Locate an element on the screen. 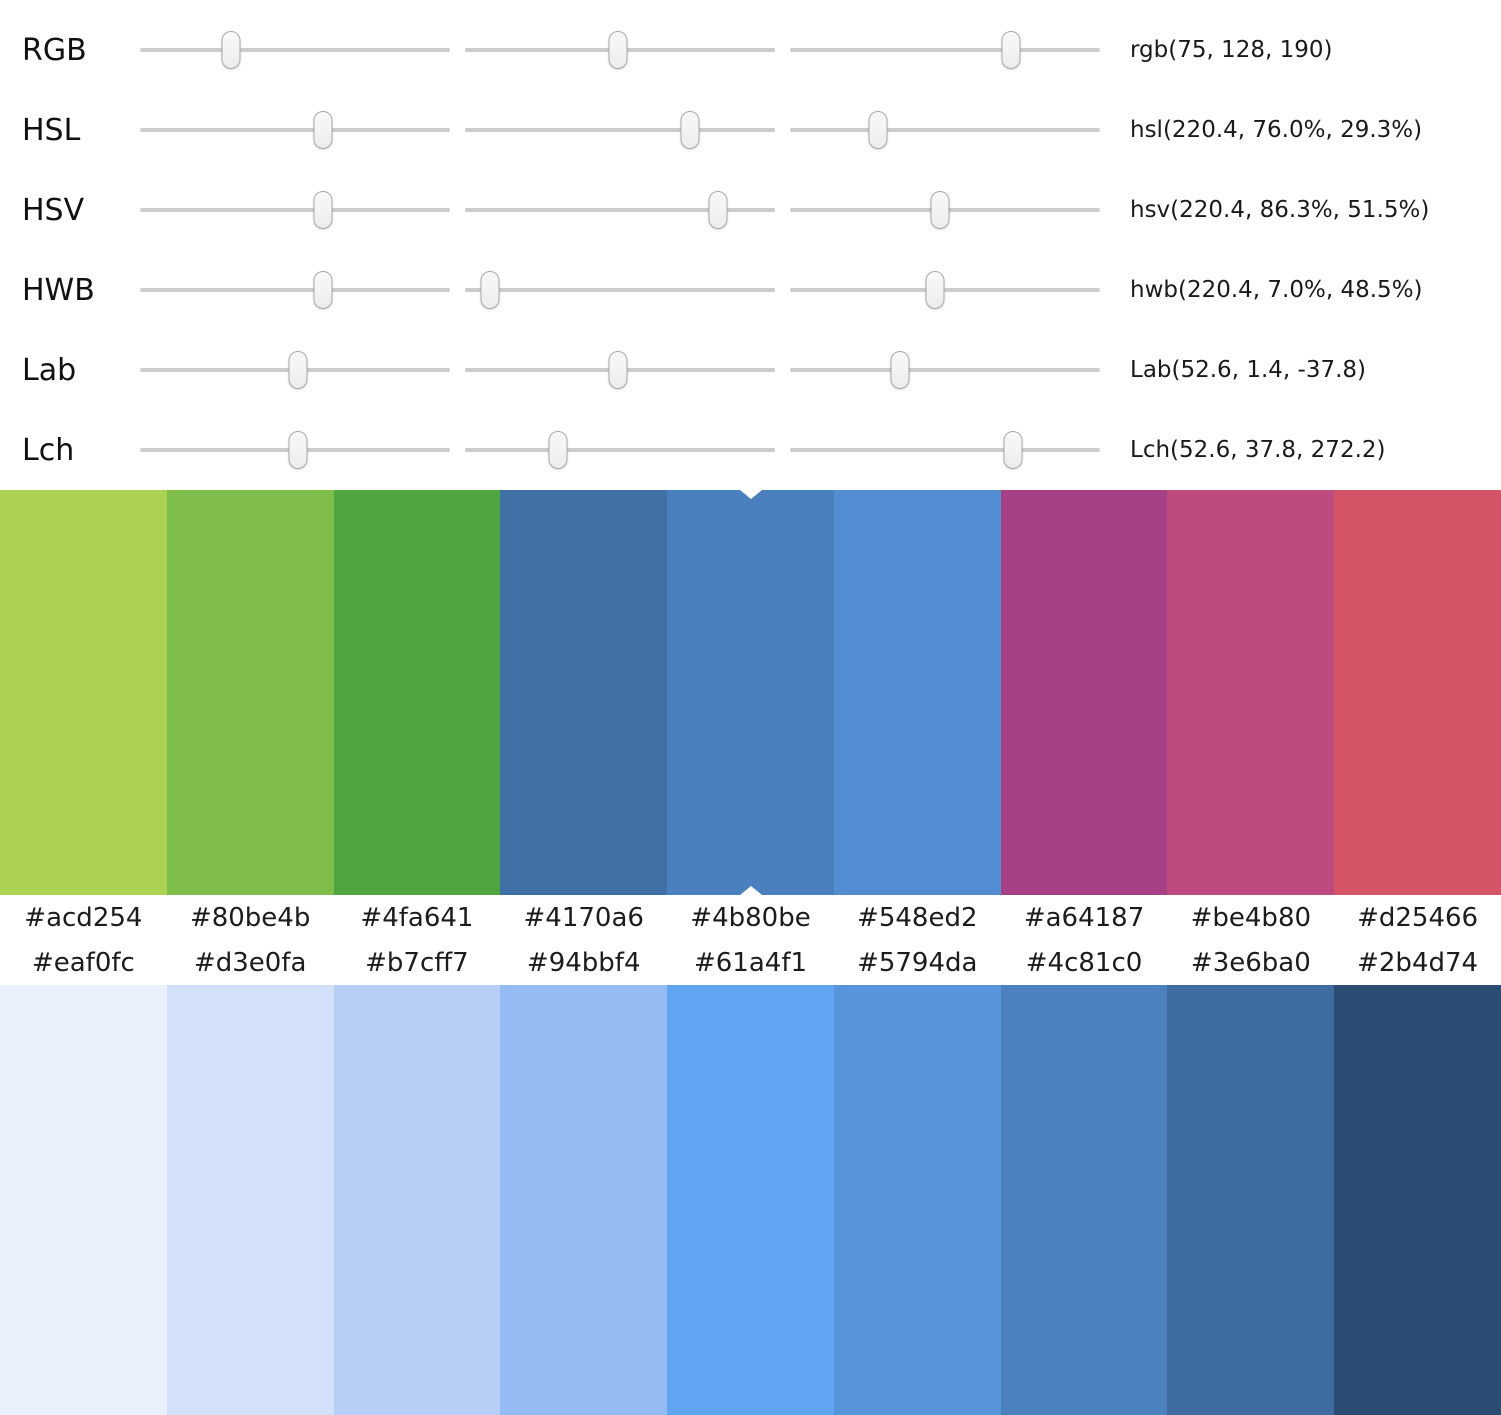 The width and height of the screenshot is (1501, 1415). hex-label: #4170a6 is located at coordinates (583, 917).